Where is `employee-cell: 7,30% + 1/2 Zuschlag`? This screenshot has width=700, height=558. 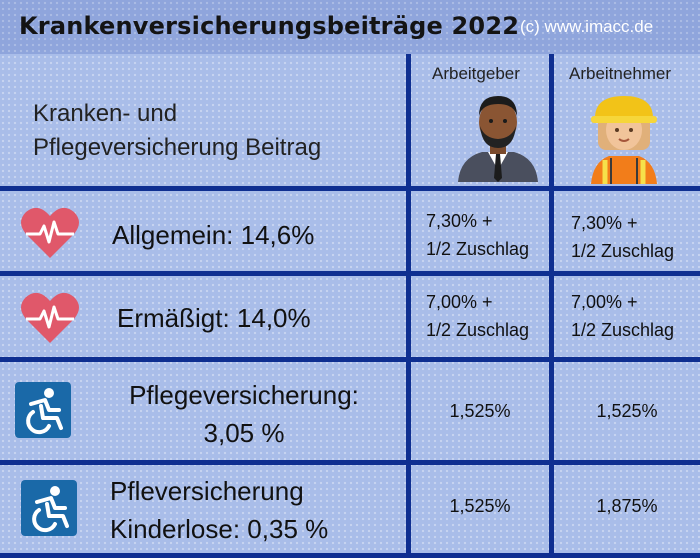
employee-cell: 7,30% + 1/2 Zuschlag is located at coordinates (622, 237).